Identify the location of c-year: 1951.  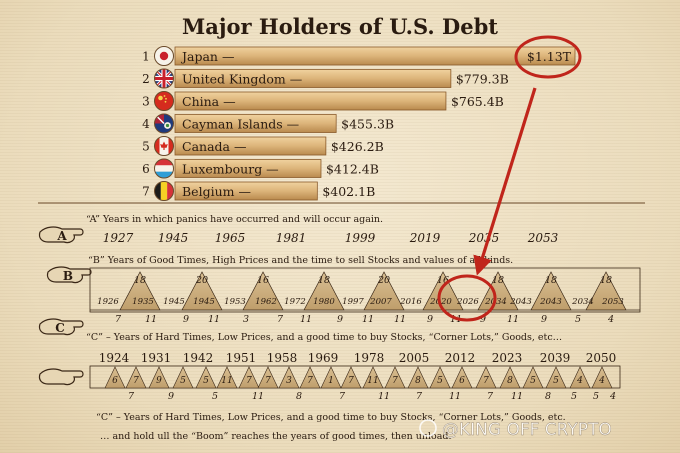
(241, 358).